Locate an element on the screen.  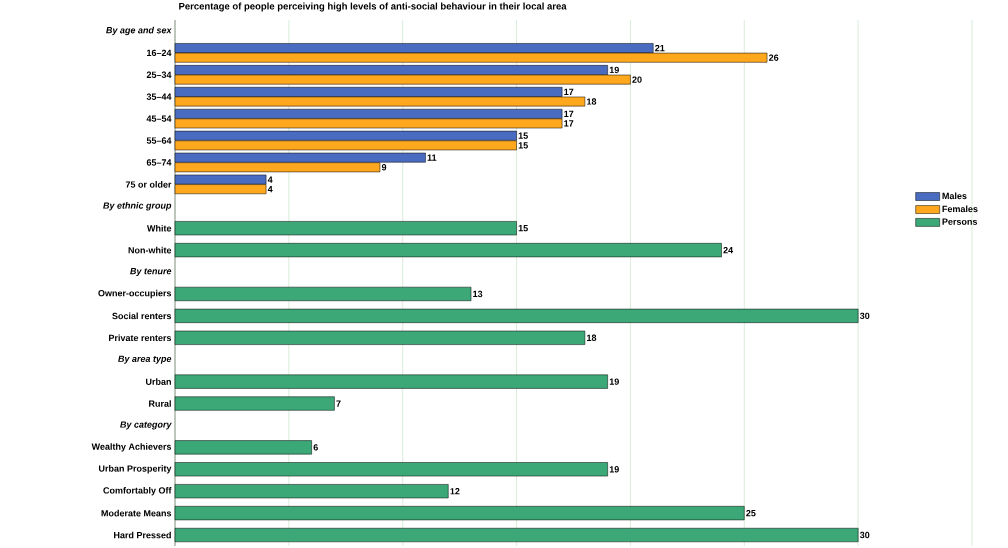
y-tick-label: Hard Pressed is located at coordinates (142, 535).